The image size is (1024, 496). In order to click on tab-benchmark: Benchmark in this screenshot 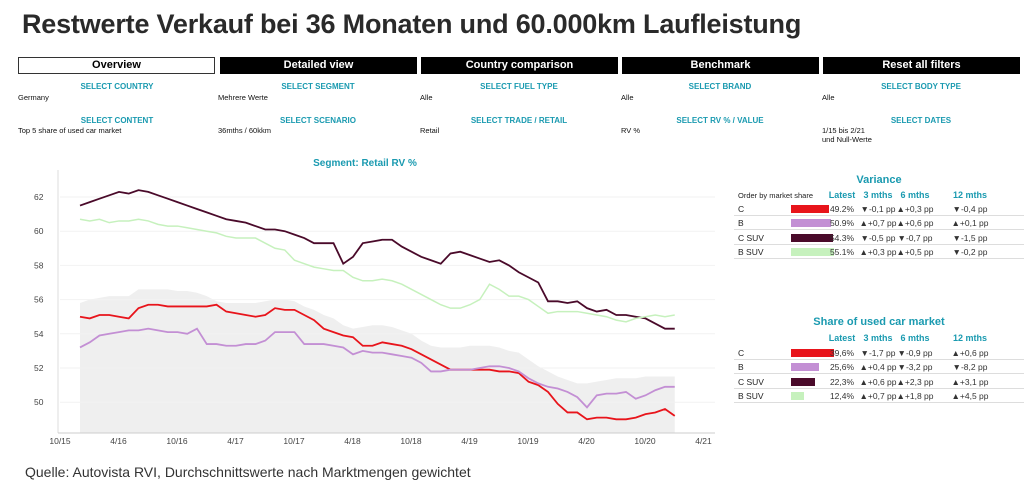, I will do `click(720, 65)`.